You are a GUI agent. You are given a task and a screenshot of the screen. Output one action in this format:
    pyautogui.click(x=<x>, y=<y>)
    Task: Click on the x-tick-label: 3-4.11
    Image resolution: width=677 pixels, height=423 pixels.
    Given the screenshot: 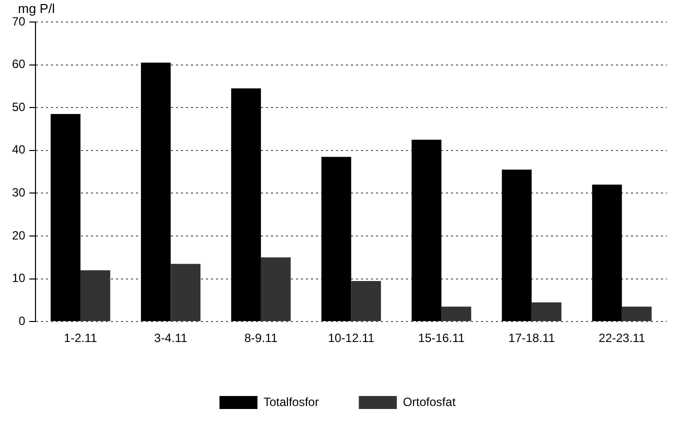 What is the action you would take?
    pyautogui.click(x=171, y=338)
    